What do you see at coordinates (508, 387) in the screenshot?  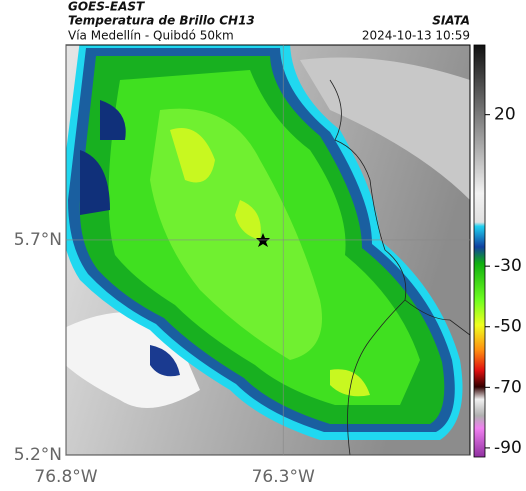 I see `colorbar-tick-label: -70` at bounding box center [508, 387].